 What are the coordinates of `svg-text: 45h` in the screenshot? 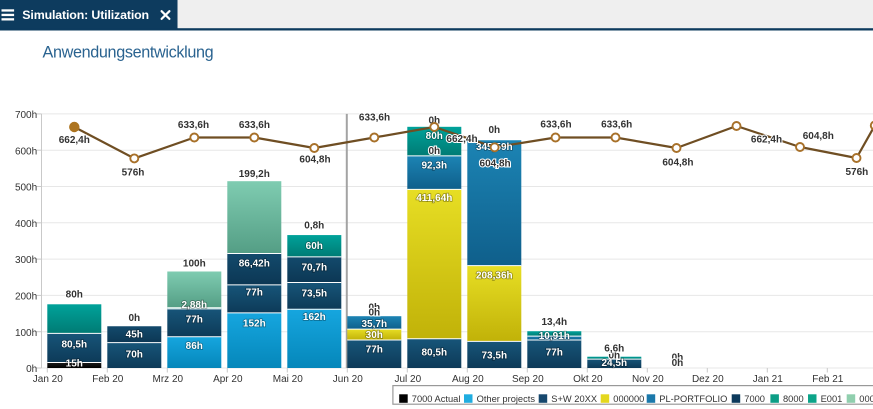 It's located at (134, 335).